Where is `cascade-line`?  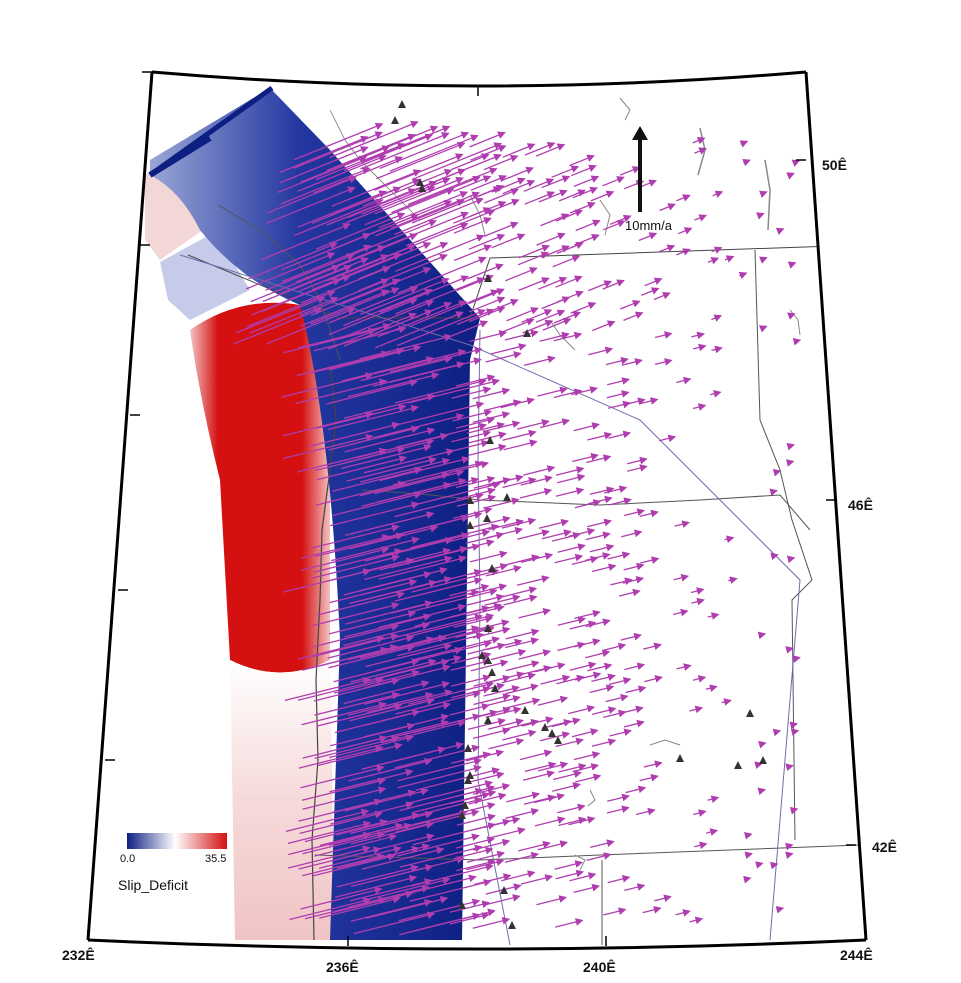 cascade-line is located at coordinates (494, 637).